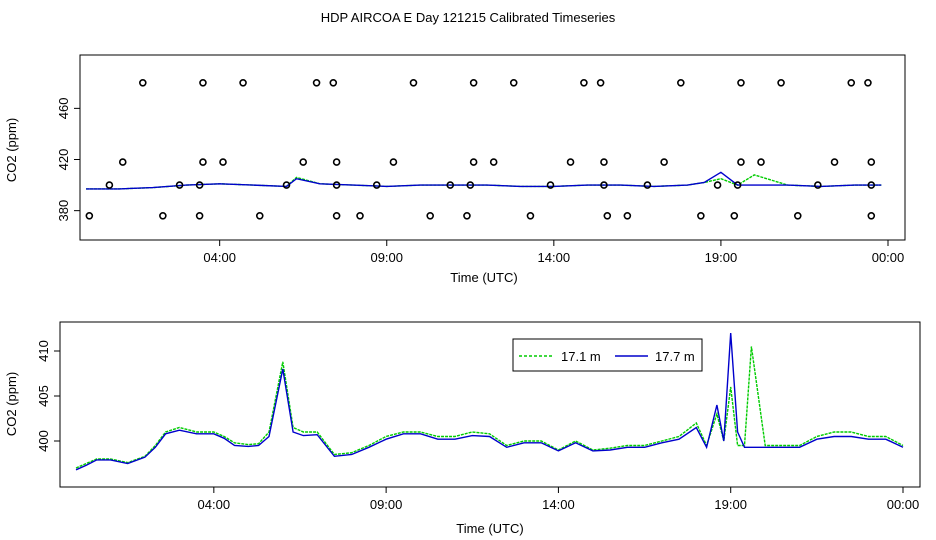 This screenshot has width=936, height=540. I want to click on panel-top-series-1-line, so click(484, 180).